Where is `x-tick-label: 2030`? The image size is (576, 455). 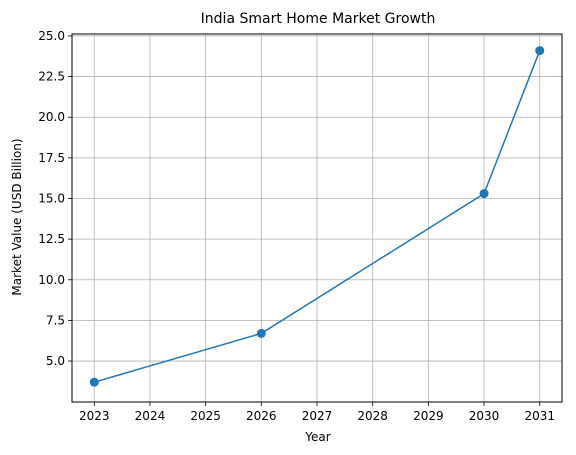 x-tick-label: 2030 is located at coordinates (484, 416).